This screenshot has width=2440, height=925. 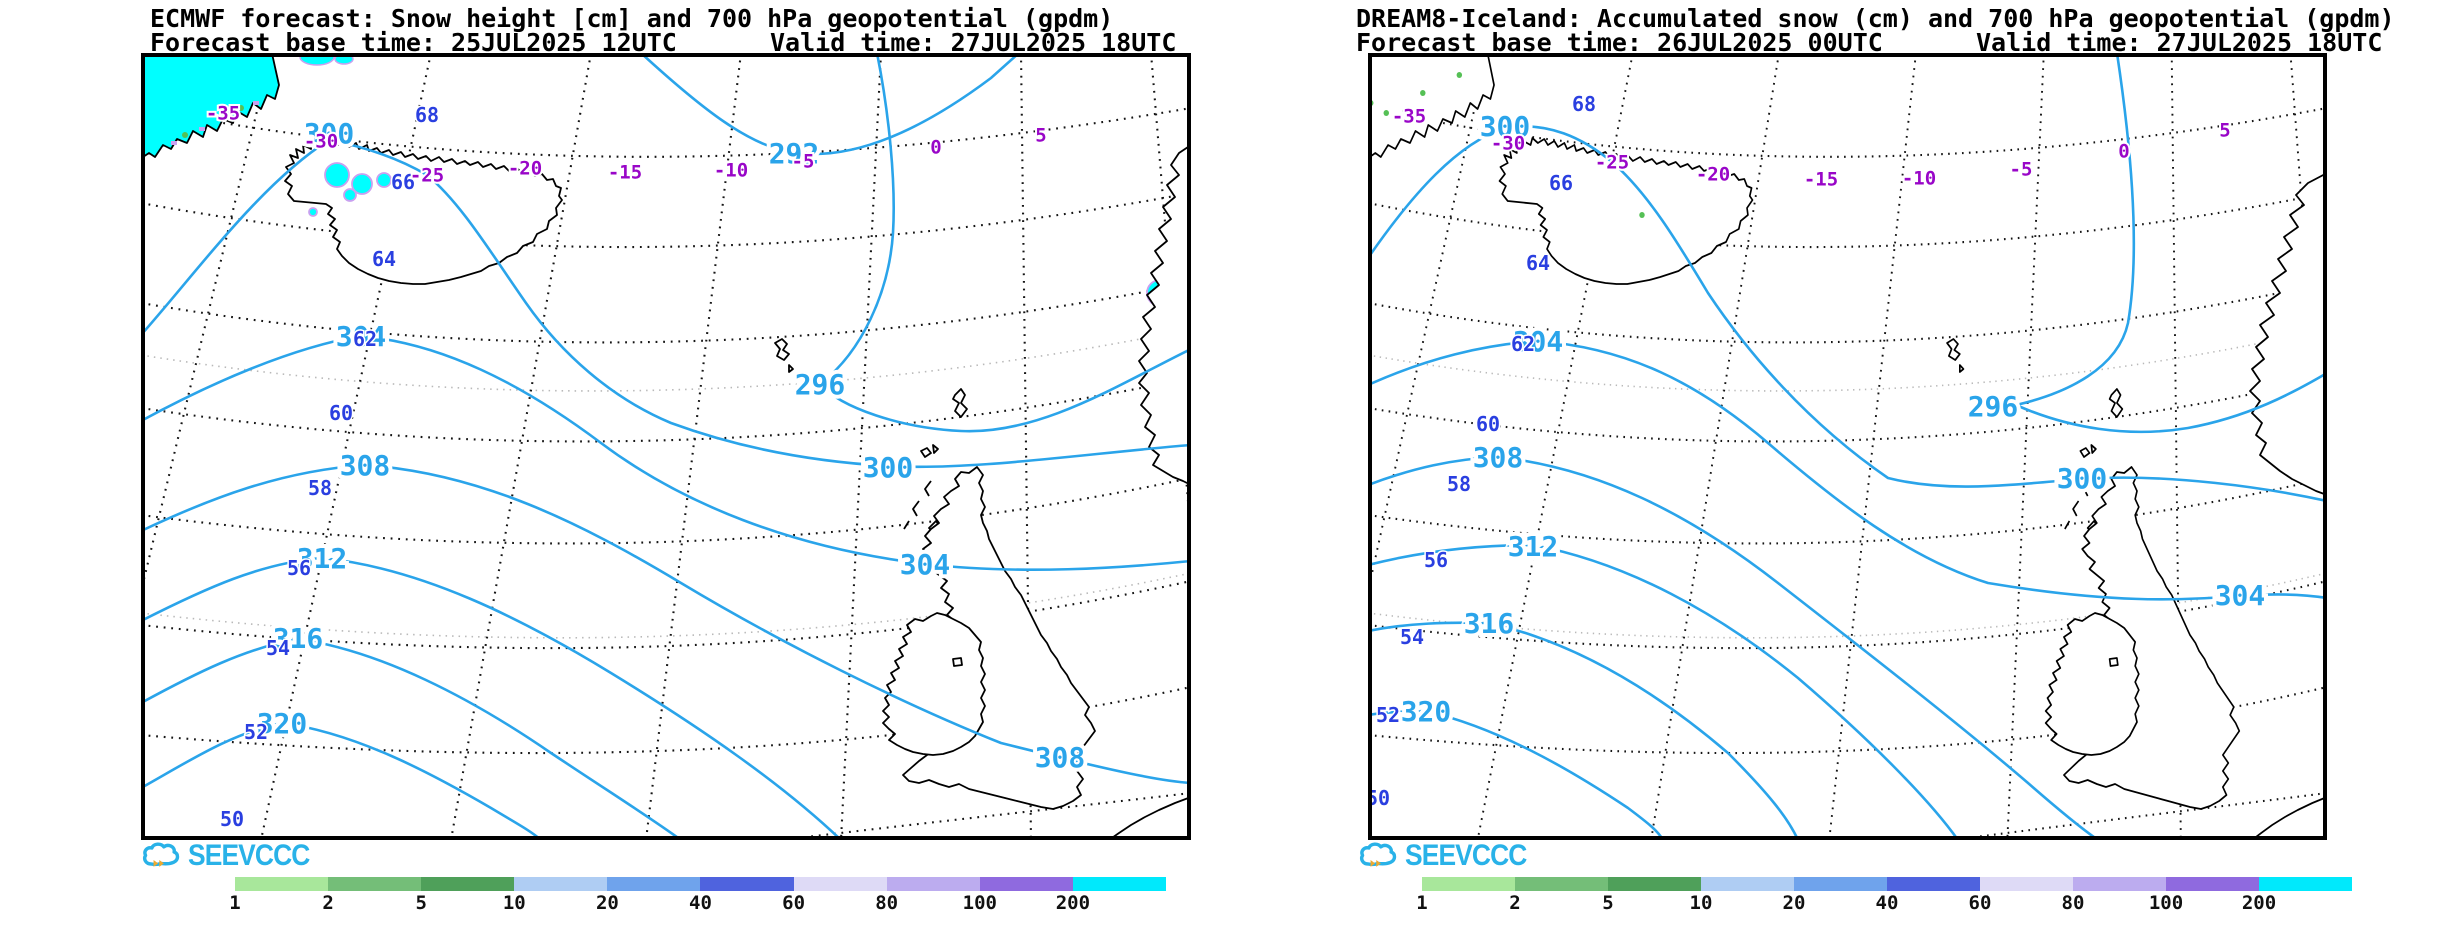 What do you see at coordinates (666, 360) in the screenshot?
I see `graticule-parallel-minor` at bounding box center [666, 360].